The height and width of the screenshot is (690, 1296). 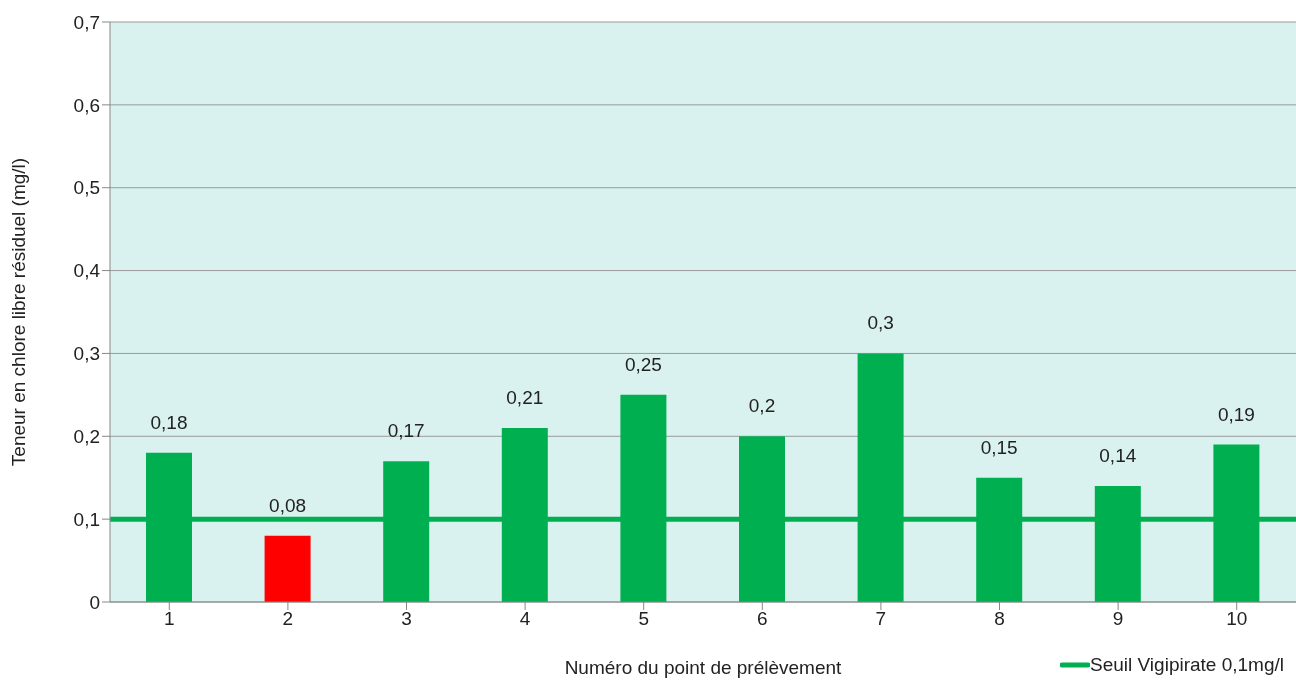 I want to click on x-tick-label: 7, so click(x=881, y=619).